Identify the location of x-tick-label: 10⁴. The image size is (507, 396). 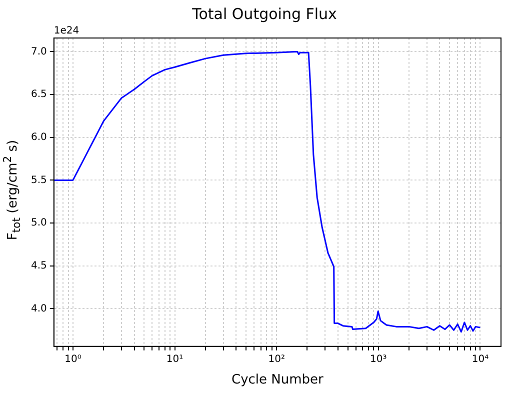
(480, 359).